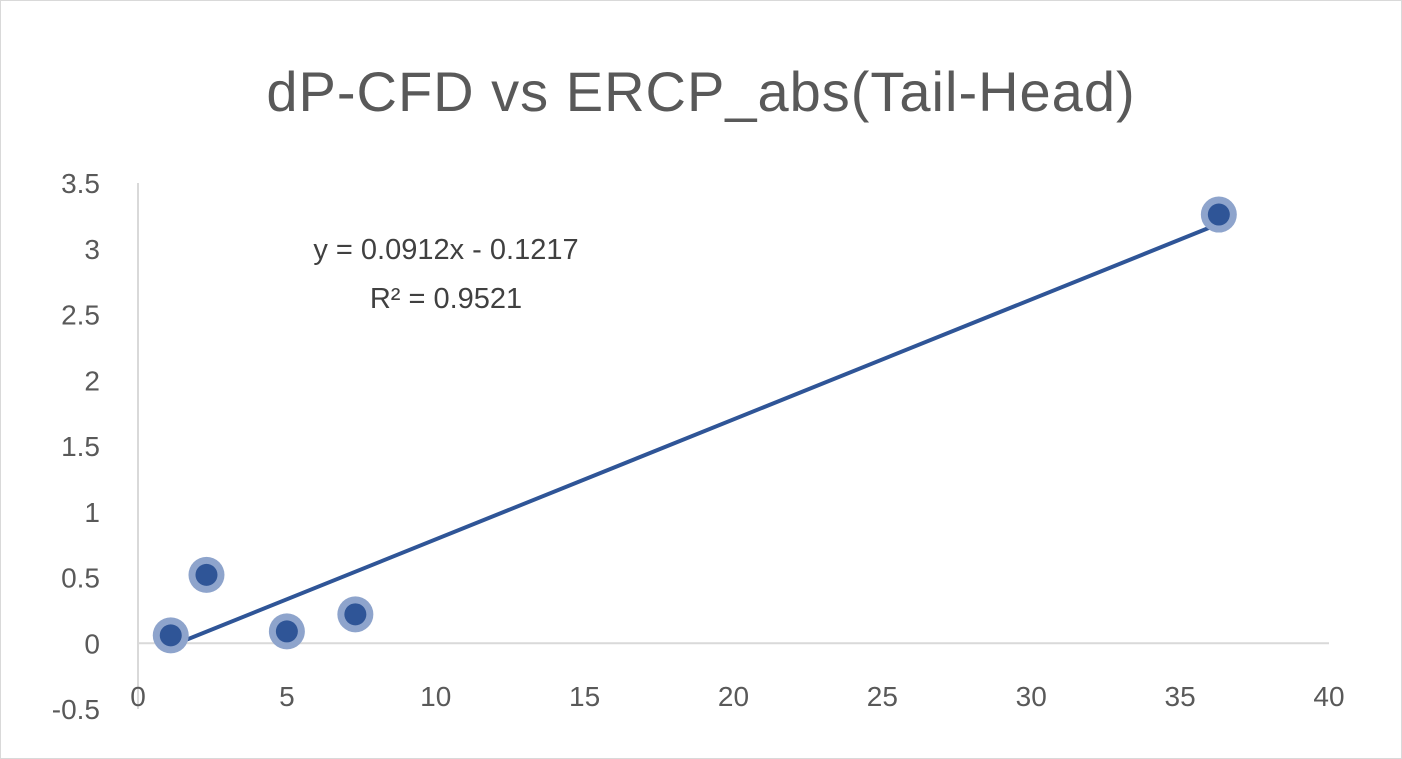  Describe the element at coordinates (92, 512) in the screenshot. I see `y-tick-label: 1` at that location.